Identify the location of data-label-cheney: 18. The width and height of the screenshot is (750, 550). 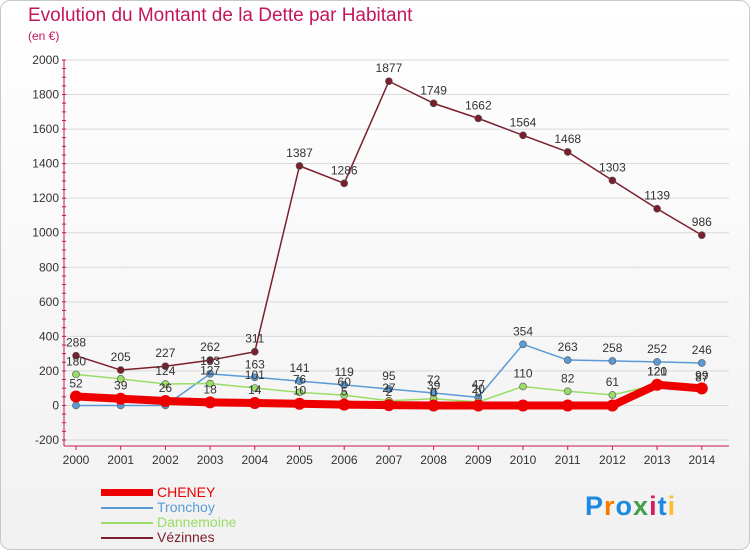
(210, 389).